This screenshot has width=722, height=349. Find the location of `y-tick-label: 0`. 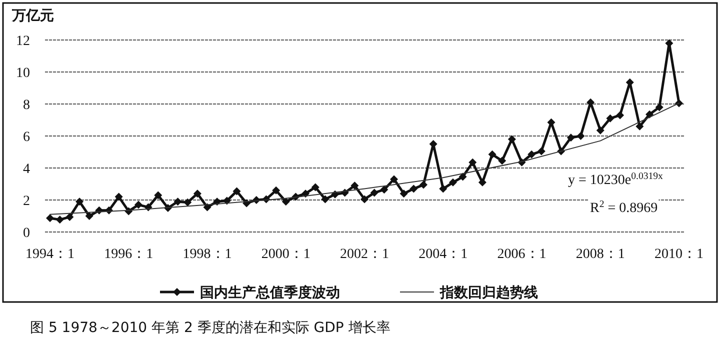

y-tick-label: 0 is located at coordinates (26, 233).